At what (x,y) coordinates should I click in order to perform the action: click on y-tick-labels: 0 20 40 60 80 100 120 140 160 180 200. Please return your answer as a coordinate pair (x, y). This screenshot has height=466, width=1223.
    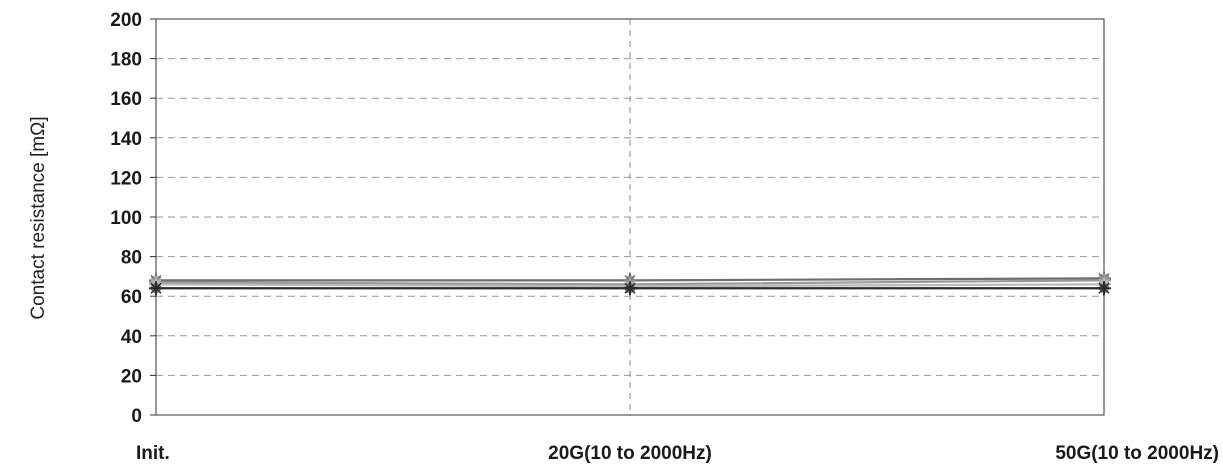
    Looking at the image, I should click on (126, 218).